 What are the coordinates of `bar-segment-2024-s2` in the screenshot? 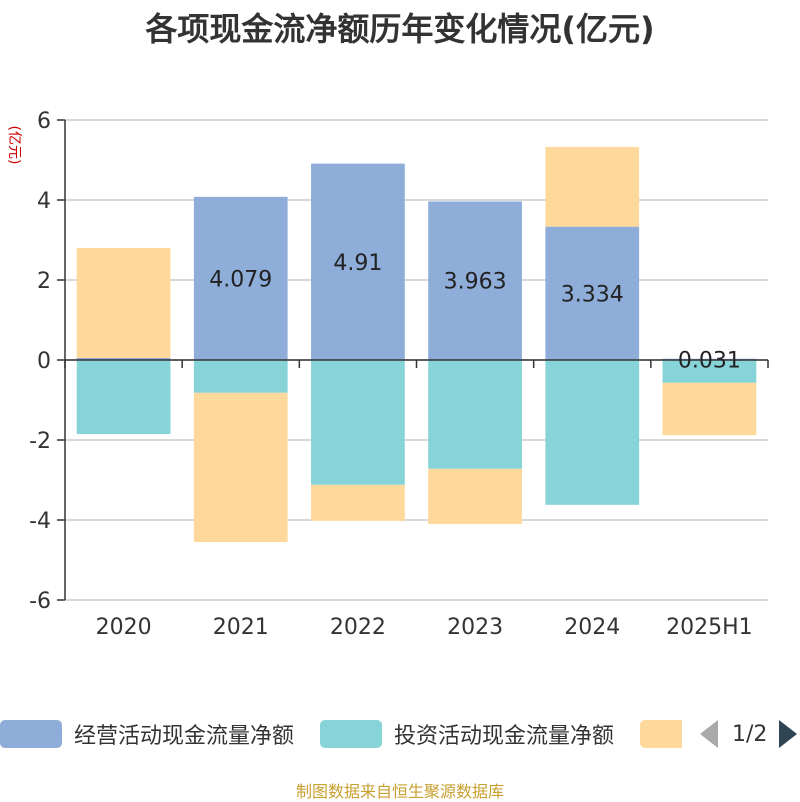 It's located at (592, 187).